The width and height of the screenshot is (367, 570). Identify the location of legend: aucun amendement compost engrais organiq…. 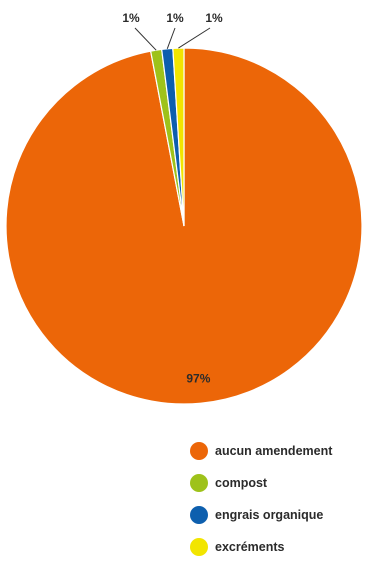
(261, 506).